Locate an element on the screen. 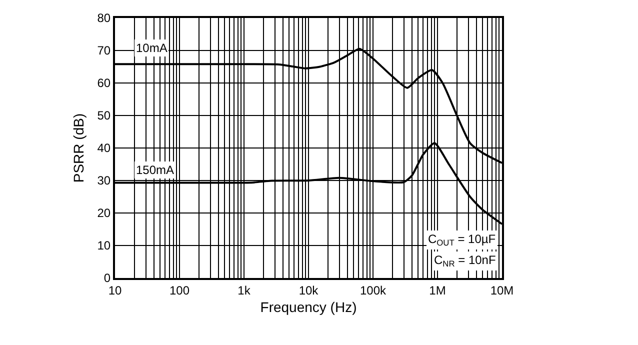 This screenshot has height=345, width=638. y-tick-label: 50 is located at coordinates (104, 115).